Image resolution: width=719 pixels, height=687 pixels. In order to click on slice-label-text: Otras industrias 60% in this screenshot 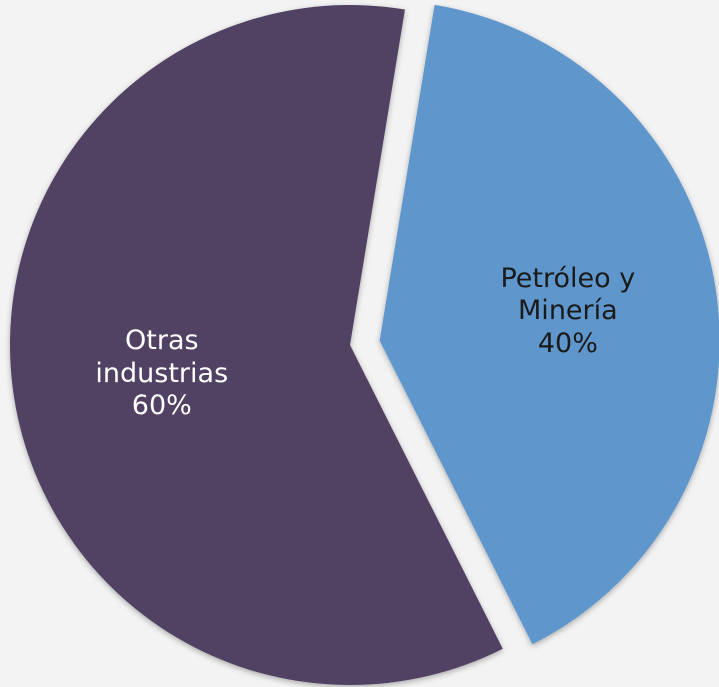, I will do `click(162, 374)`.